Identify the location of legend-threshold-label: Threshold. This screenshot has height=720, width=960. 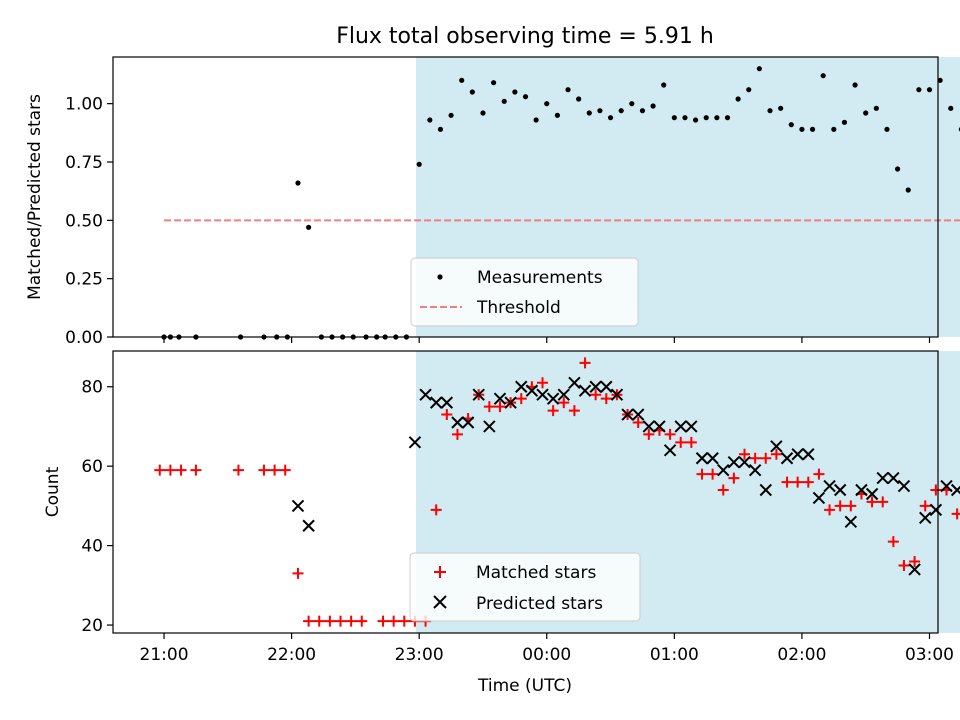
(518, 308).